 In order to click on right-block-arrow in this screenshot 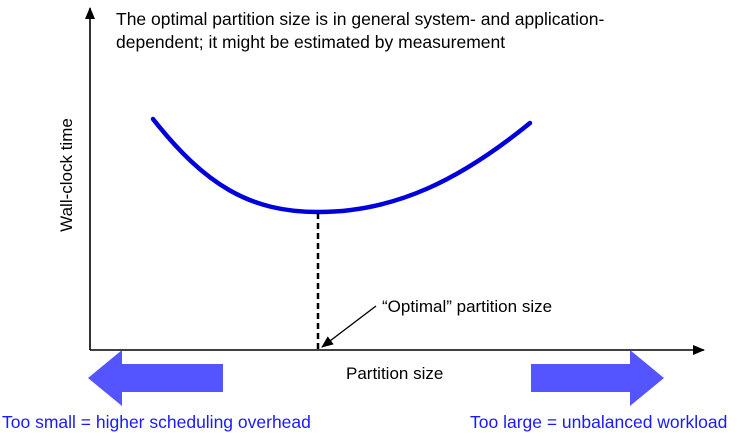, I will do `click(597, 378)`.